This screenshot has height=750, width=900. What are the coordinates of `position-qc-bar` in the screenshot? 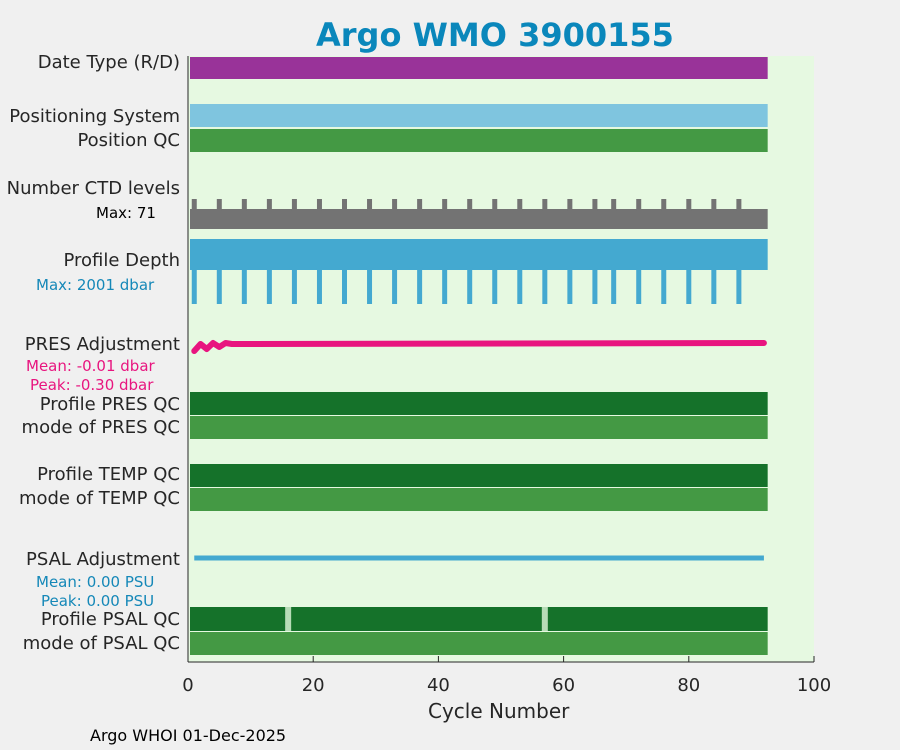 It's located at (479, 140).